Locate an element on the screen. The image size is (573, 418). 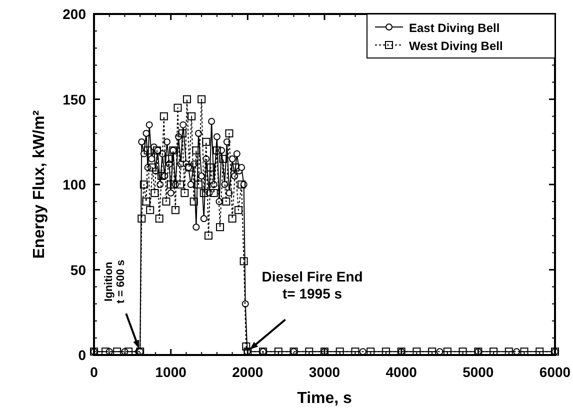
y-axis-title: Energy Flux, kW/m² is located at coordinates (39, 184).